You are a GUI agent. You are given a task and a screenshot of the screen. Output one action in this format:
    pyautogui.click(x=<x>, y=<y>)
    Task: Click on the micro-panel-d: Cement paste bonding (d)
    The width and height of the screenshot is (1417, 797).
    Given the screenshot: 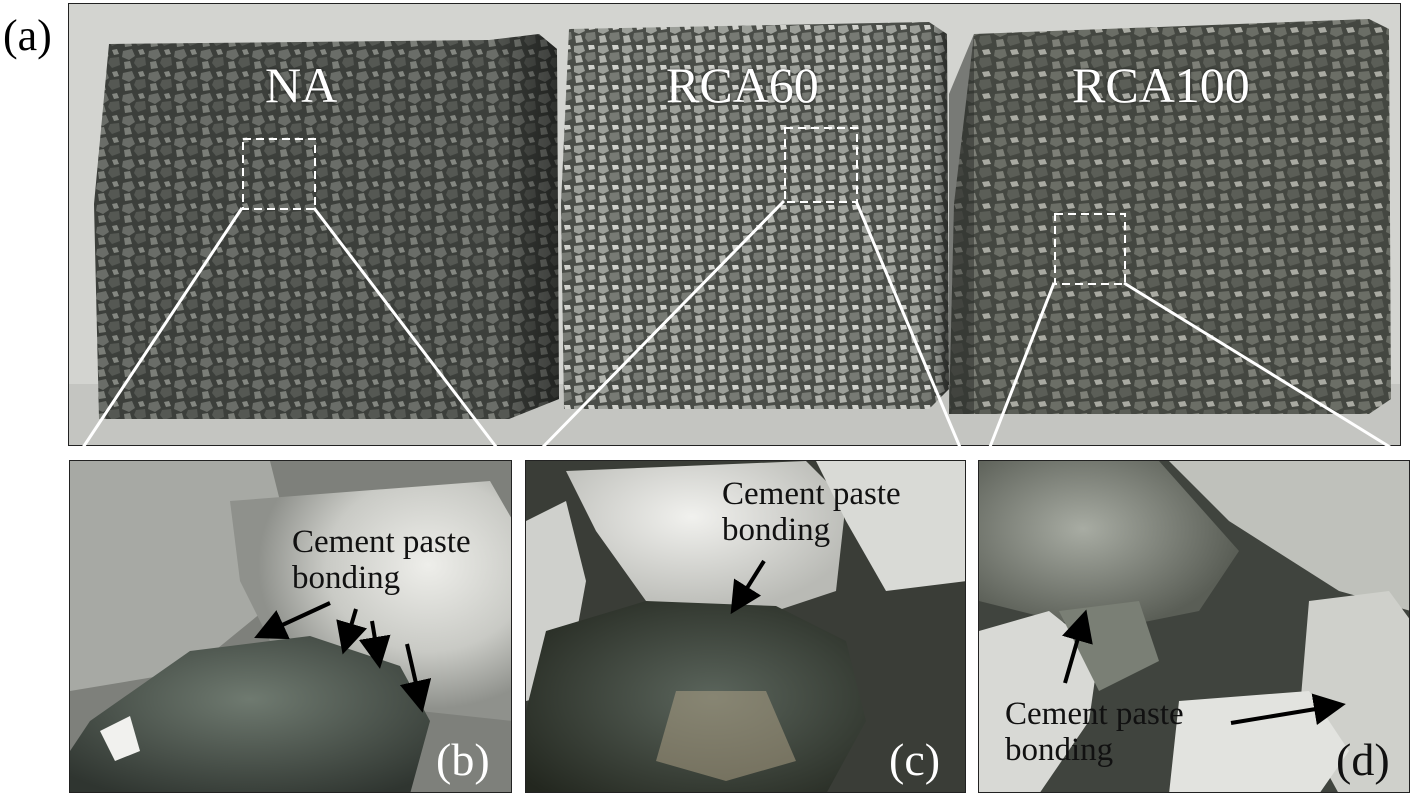 What is the action you would take?
    pyautogui.click(x=1194, y=626)
    